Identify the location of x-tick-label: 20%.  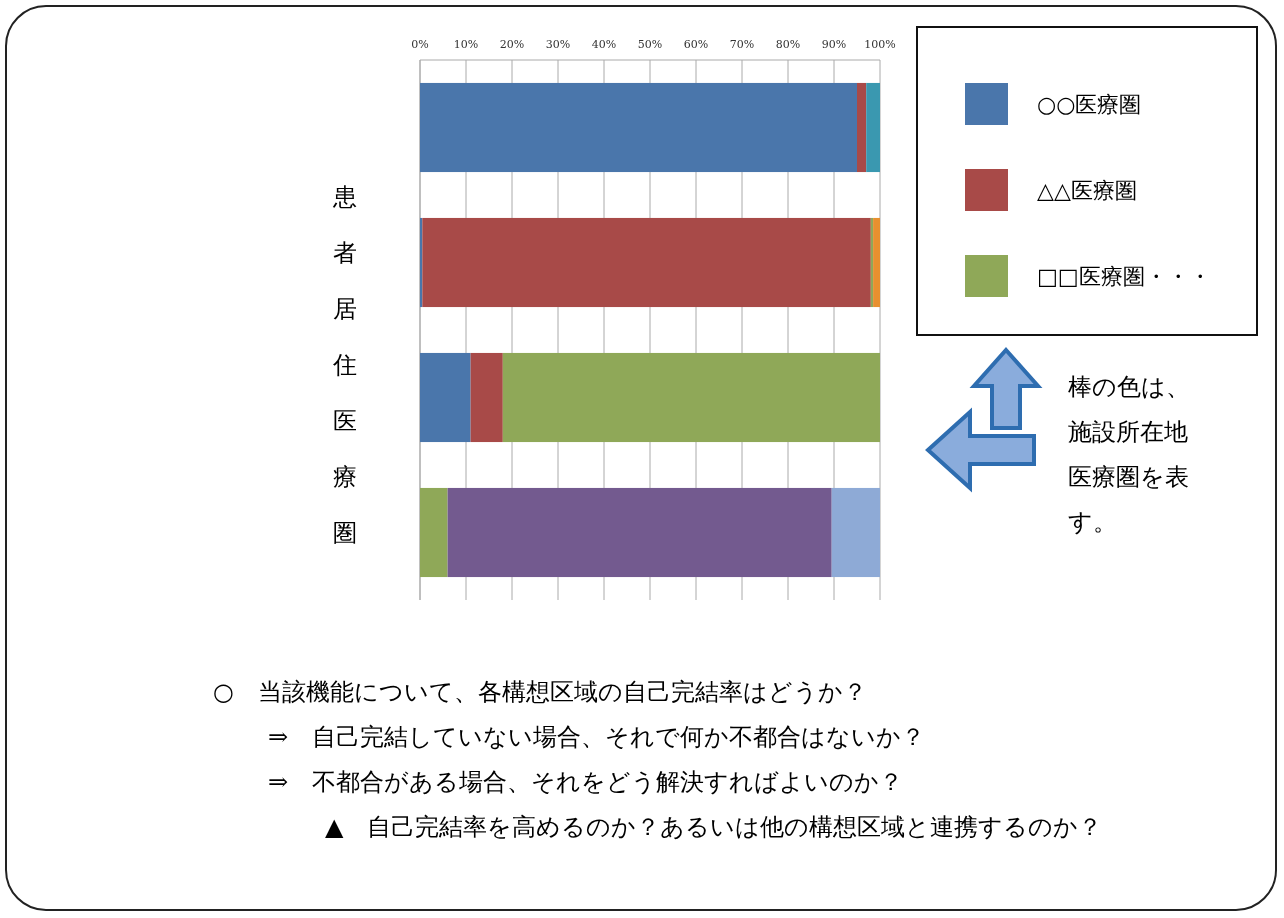
(512, 44).